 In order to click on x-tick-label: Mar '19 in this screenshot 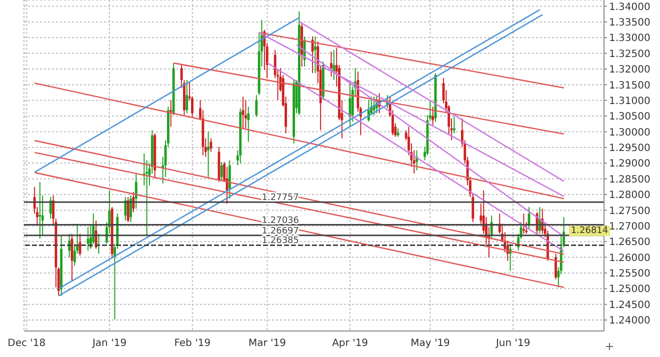, I will do `click(267, 344)`.